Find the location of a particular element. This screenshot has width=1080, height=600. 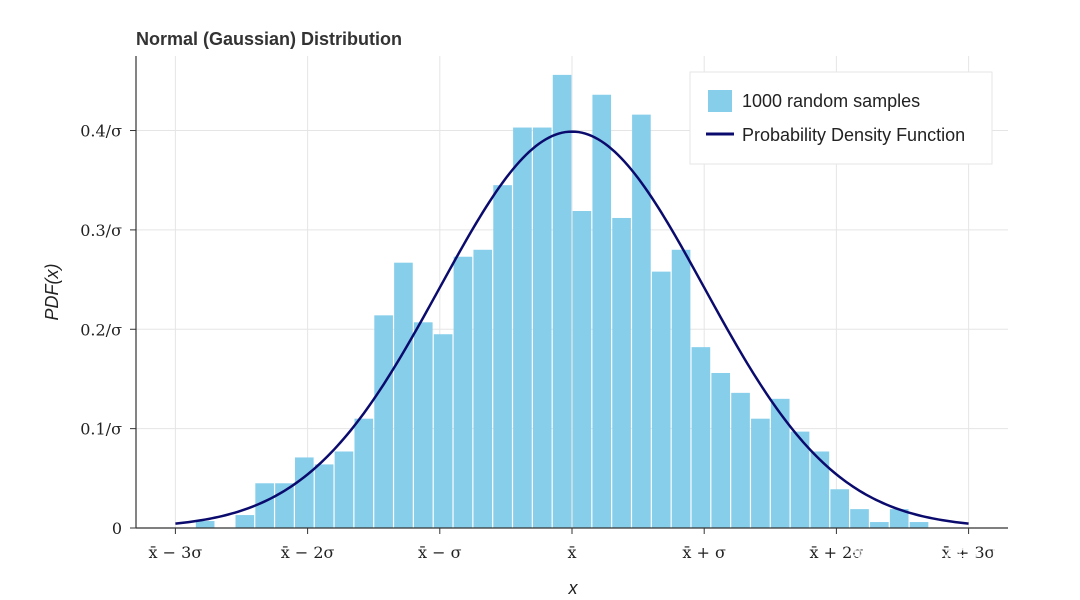

y-tick-label-4: 0.4/σ is located at coordinates (101, 131).